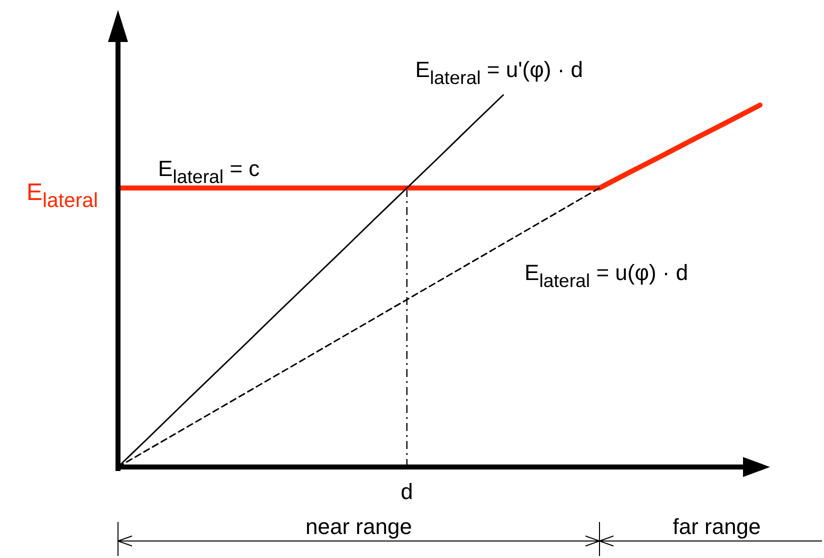 The height and width of the screenshot is (558, 824). What do you see at coordinates (499, 72) in the screenshot?
I see `series-label: E$_{lateral}$ = u'(φ) · d` at bounding box center [499, 72].